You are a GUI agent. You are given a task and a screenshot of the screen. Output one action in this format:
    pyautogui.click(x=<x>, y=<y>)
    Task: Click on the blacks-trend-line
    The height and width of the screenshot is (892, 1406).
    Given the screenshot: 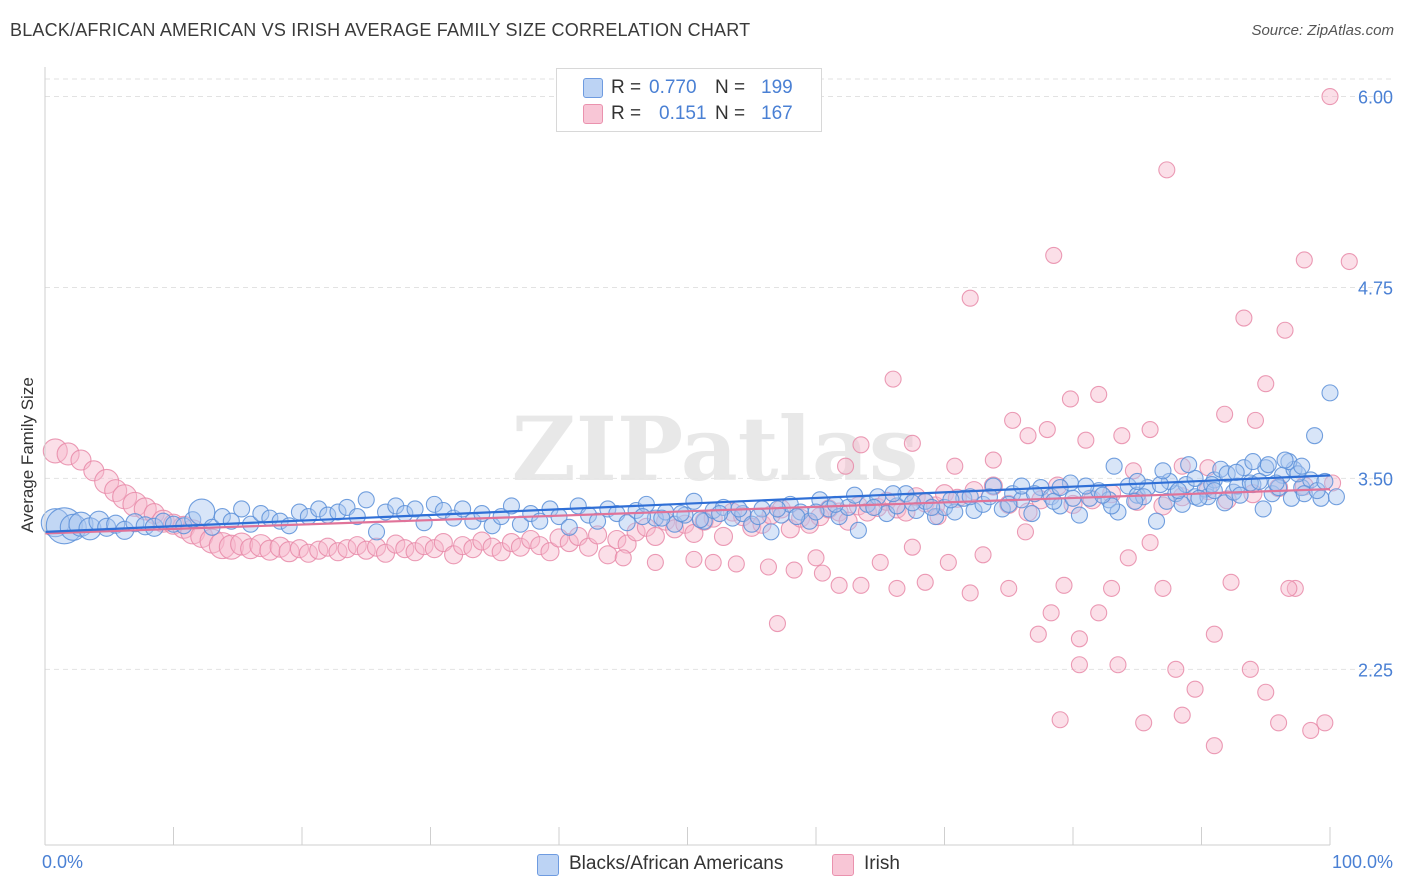 What is the action you would take?
    pyautogui.click(x=687, y=503)
    